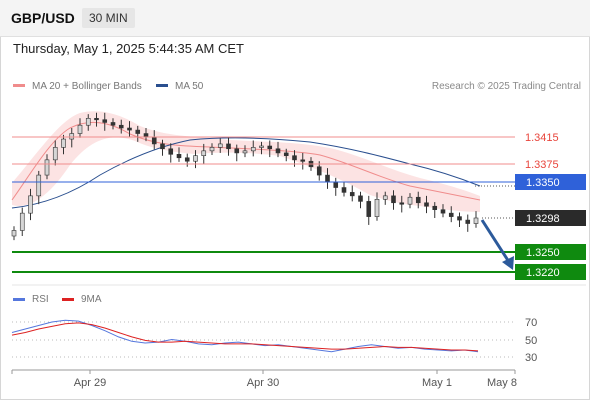 Image resolution: width=590 pixels, height=400 pixels. Describe the element at coordinates (19, 299) in the screenshot. I see `rsi-swatch` at that location.